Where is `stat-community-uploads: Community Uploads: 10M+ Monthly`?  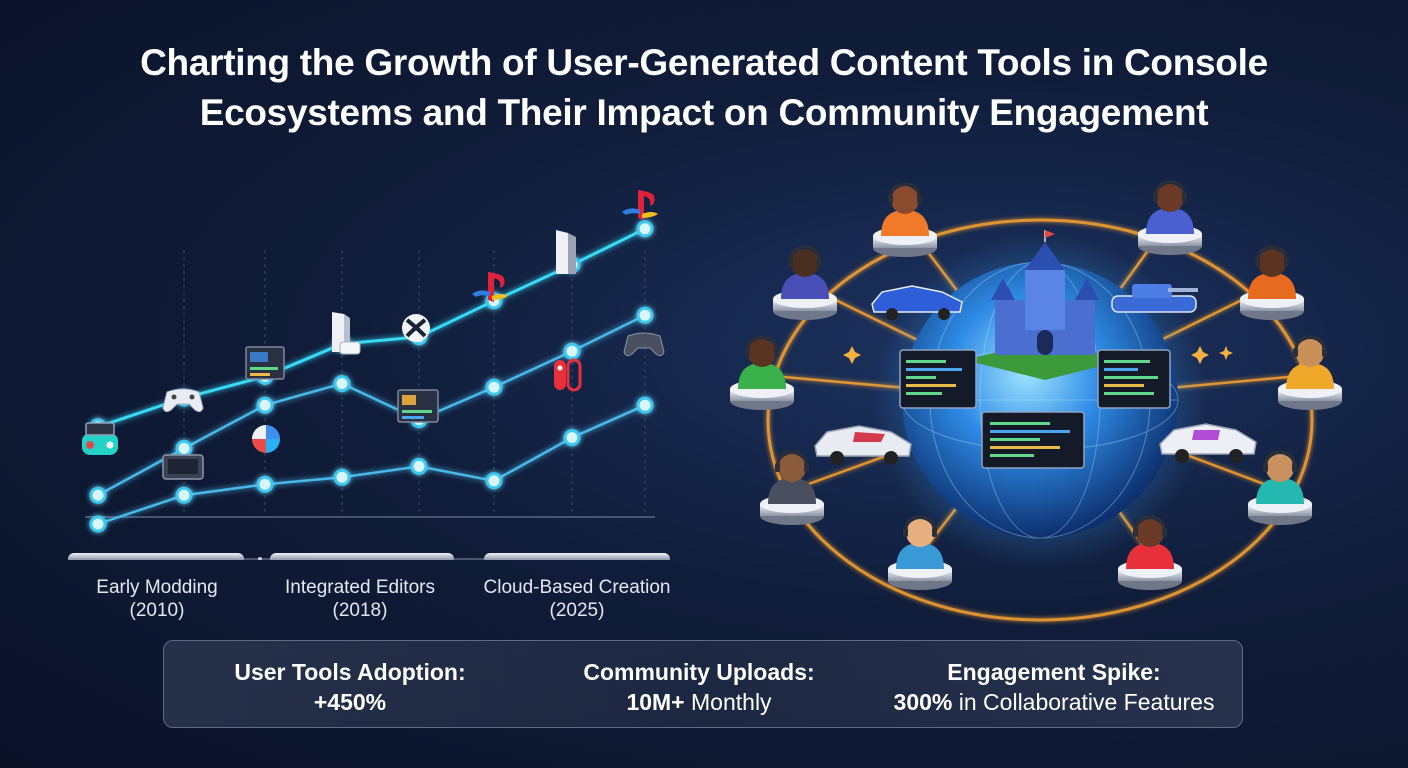 stat-community-uploads: Community Uploads: 10M+ Monthly is located at coordinates (699, 687).